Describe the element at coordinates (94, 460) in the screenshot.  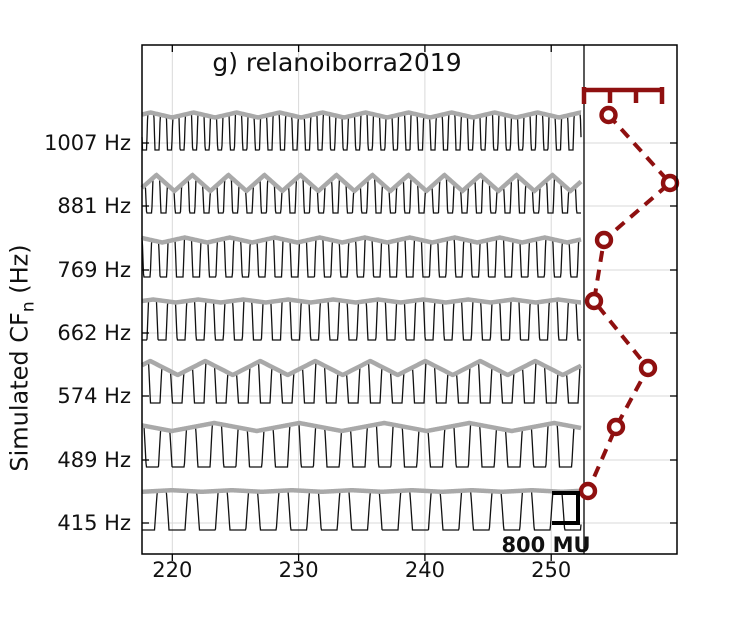
I see `y-tick-label: 489 Hz` at that location.